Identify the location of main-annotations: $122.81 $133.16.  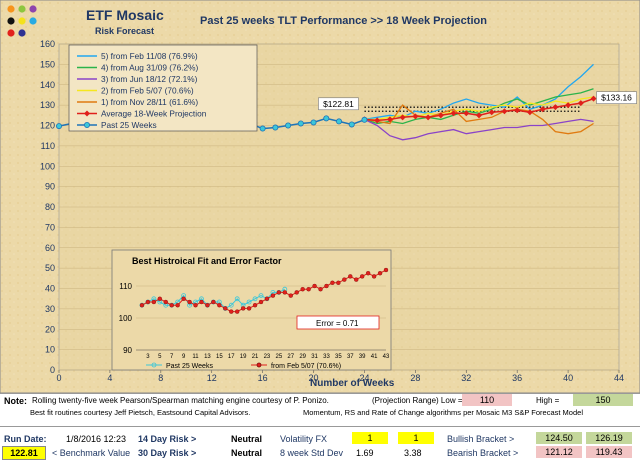
(477, 101).